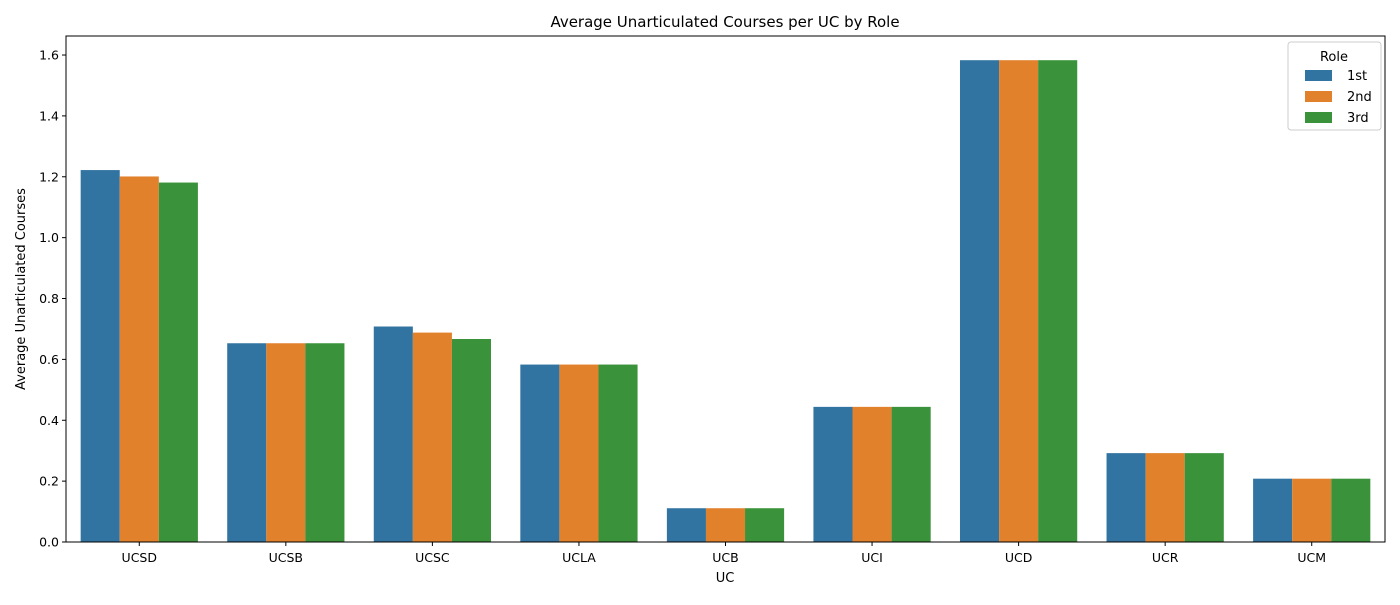  What do you see at coordinates (725, 557) in the screenshot?
I see `x-tick-label: UCB` at bounding box center [725, 557].